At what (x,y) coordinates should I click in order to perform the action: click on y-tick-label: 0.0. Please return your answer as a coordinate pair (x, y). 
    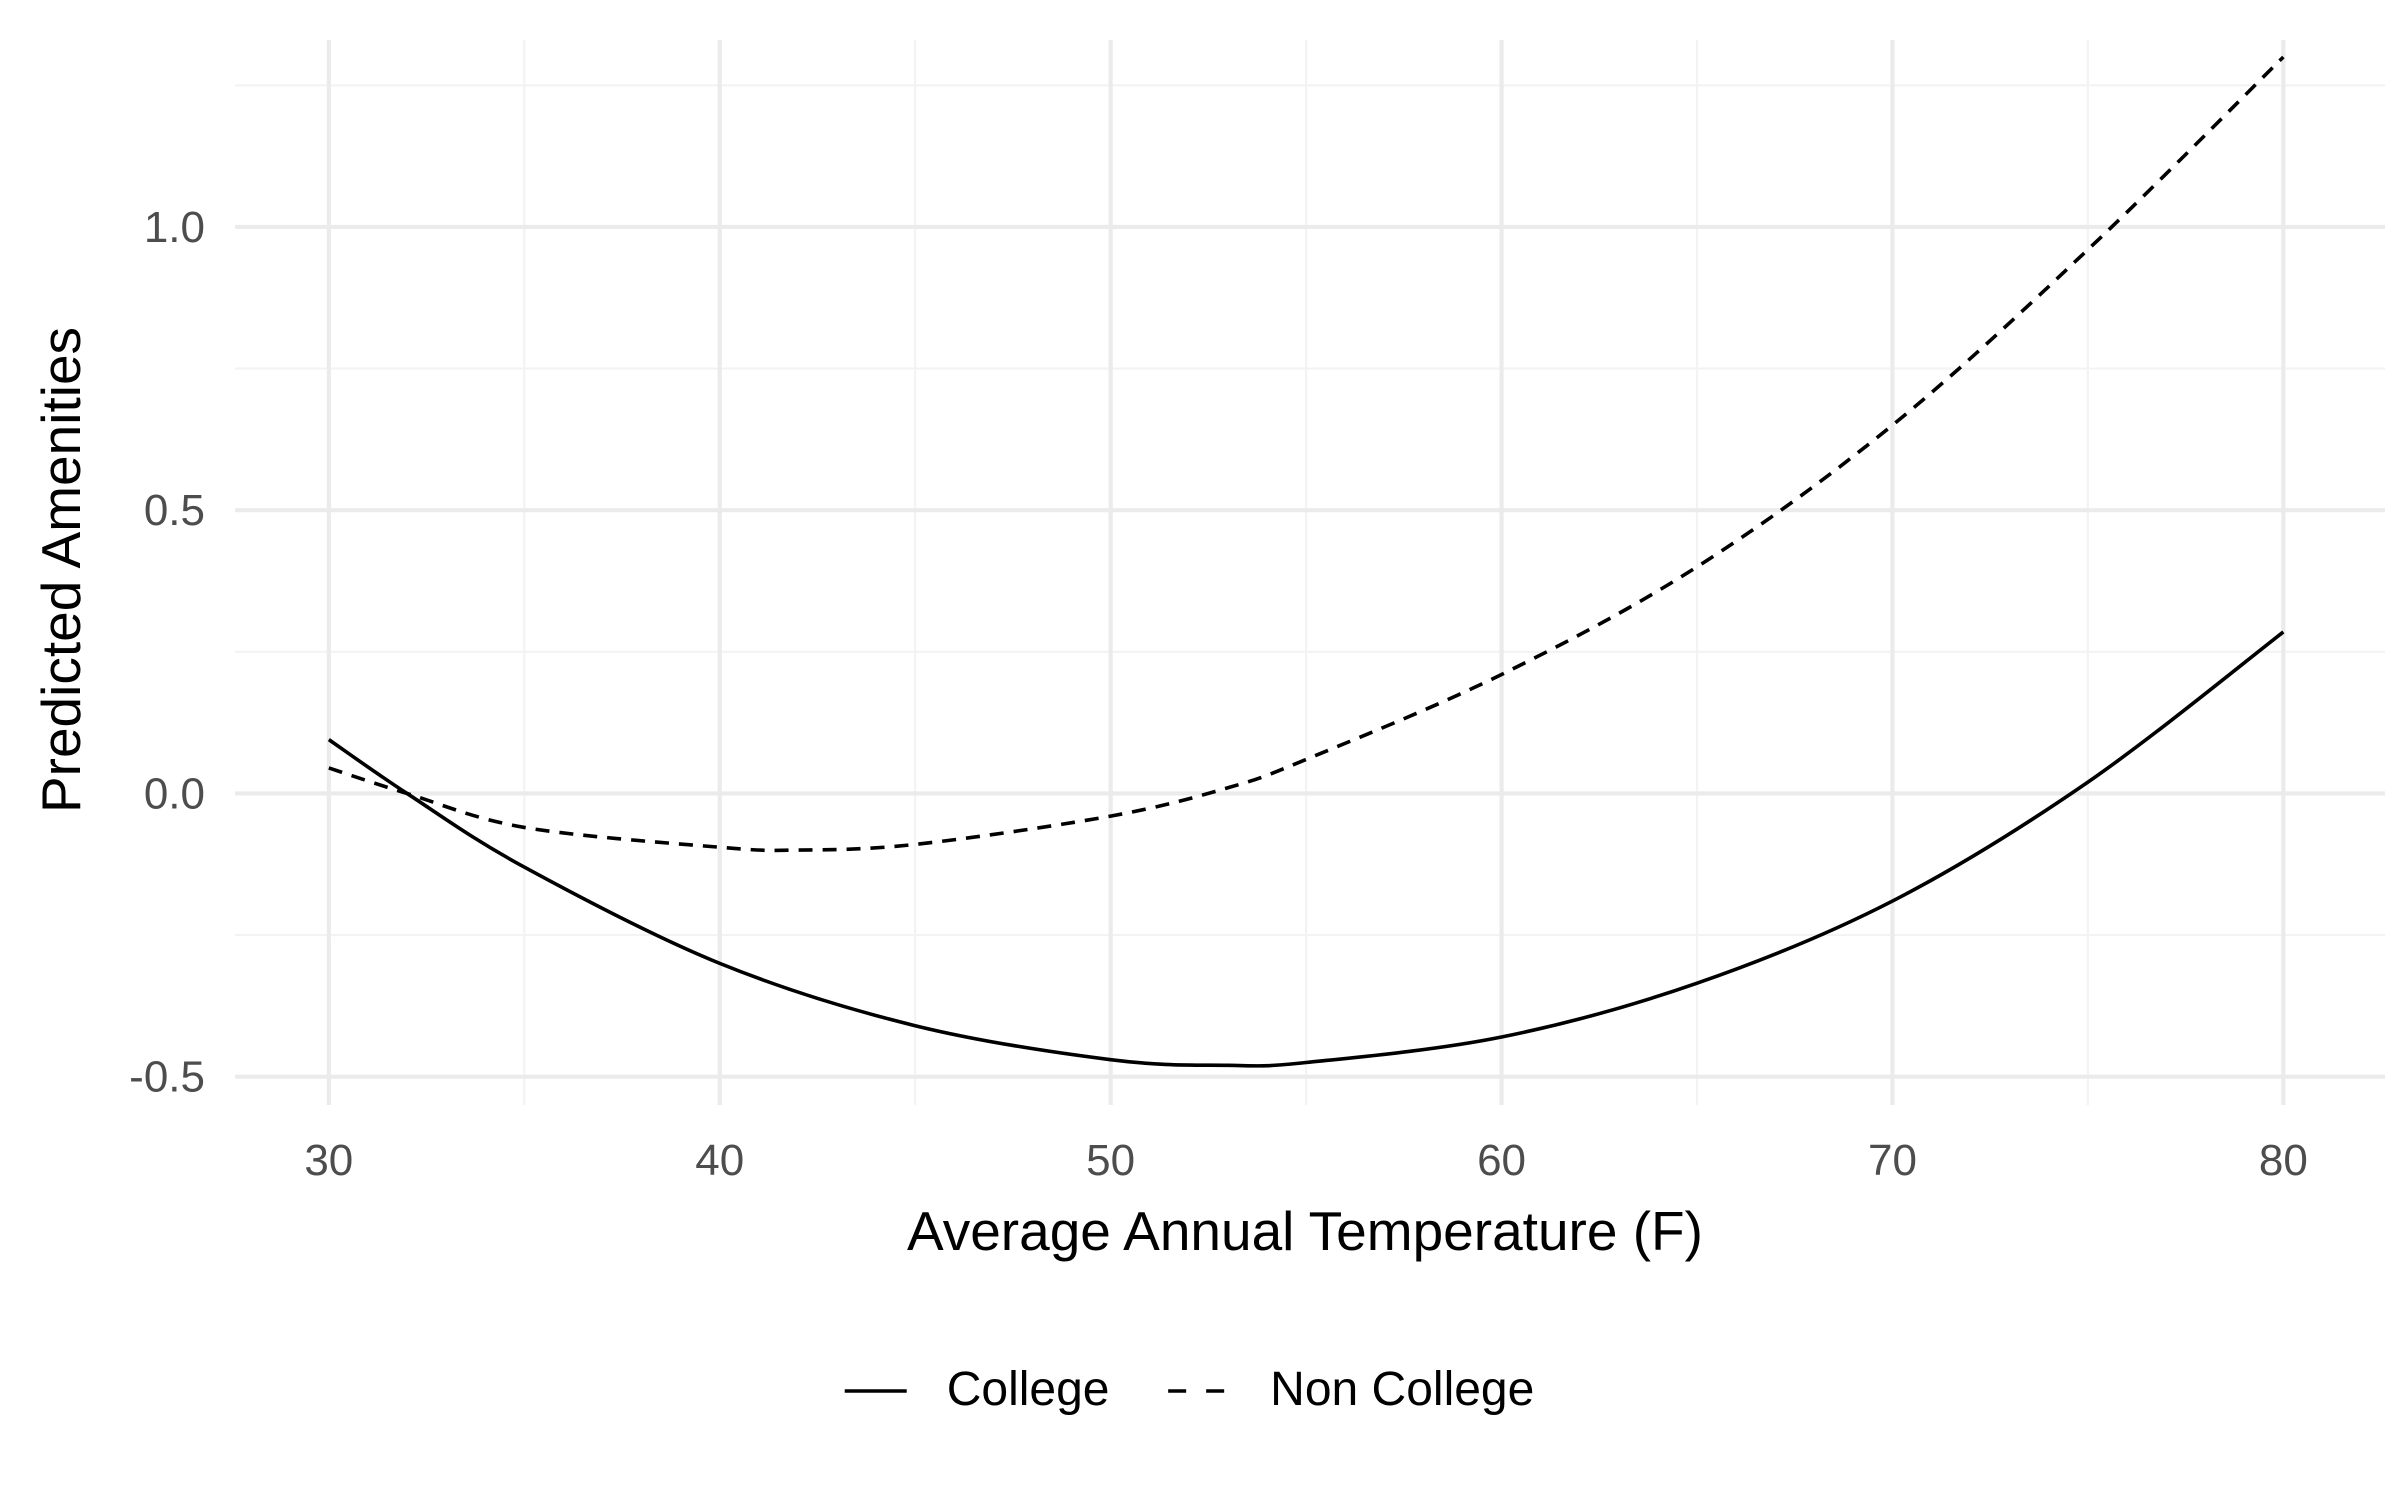
    Looking at the image, I should click on (174, 793).